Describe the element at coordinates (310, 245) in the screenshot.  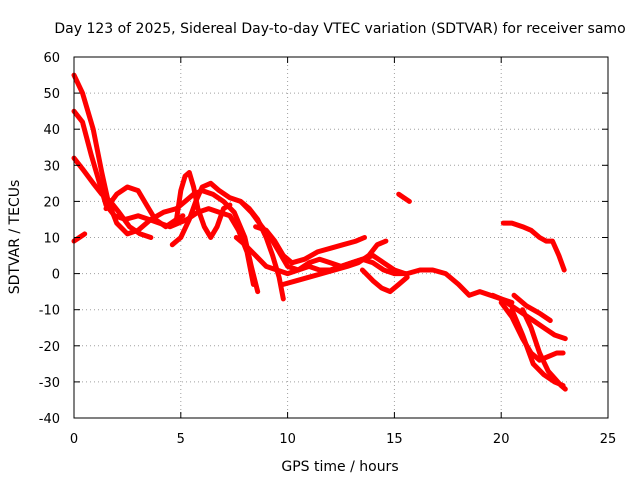
I see `series-line-sat-j` at that location.